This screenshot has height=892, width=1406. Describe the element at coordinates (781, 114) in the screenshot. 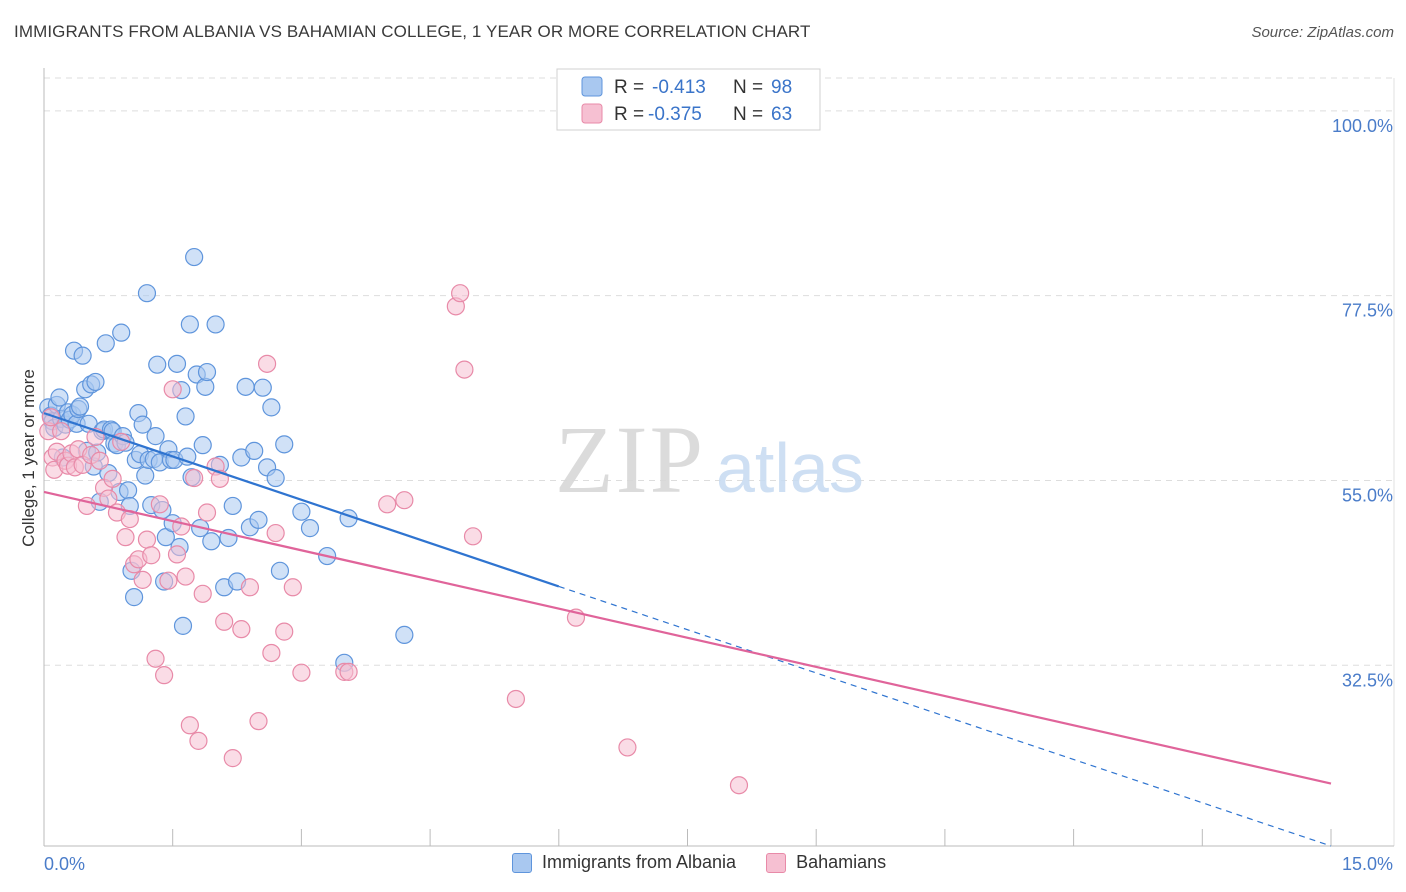

I see `legend-n-value: 63` at that location.